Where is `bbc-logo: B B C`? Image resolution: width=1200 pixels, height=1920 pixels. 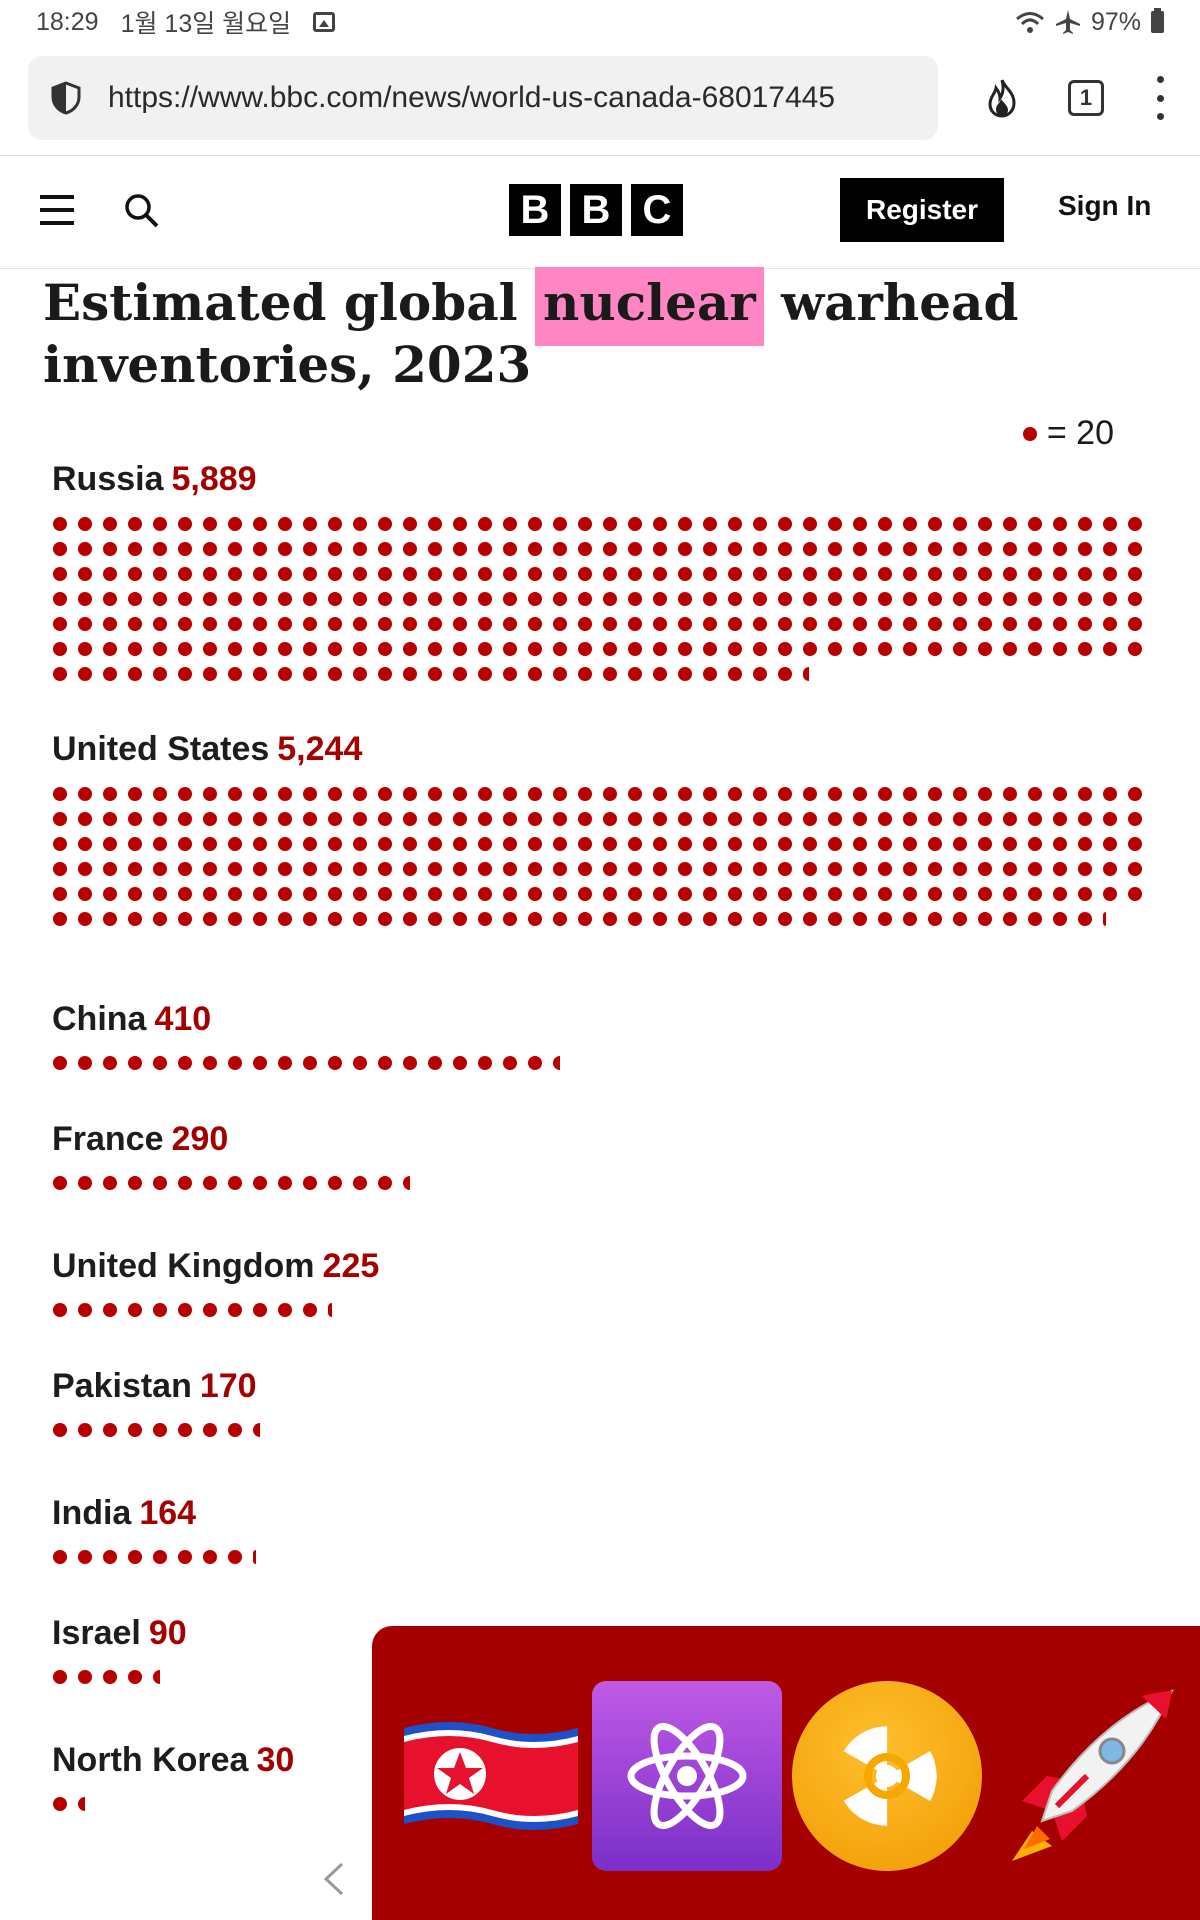 bbc-logo: B B C is located at coordinates (596, 210).